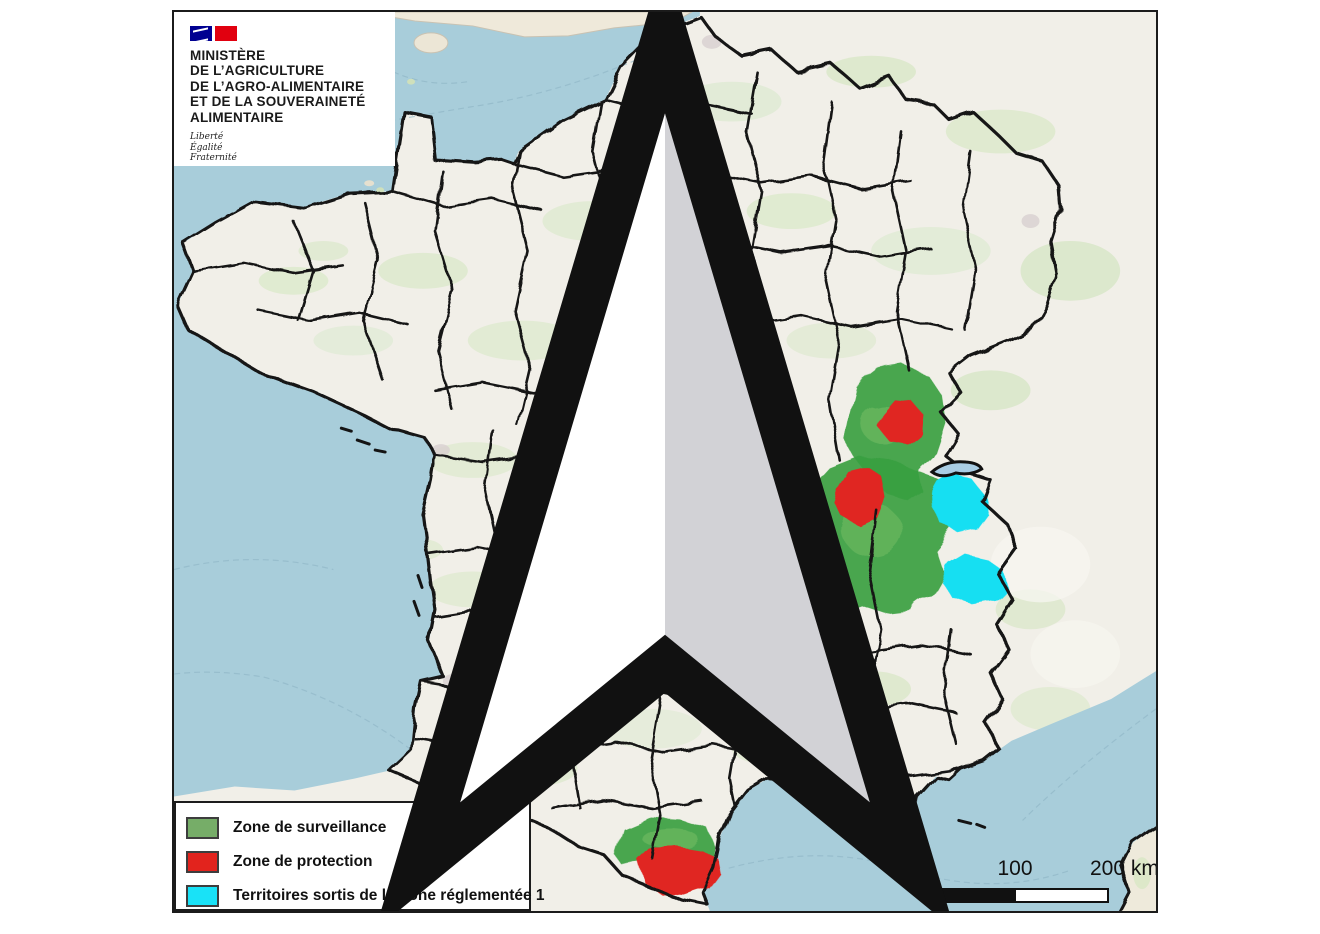 The image size is (1320, 934). I want to click on zone-protection-south, so click(680, 871).